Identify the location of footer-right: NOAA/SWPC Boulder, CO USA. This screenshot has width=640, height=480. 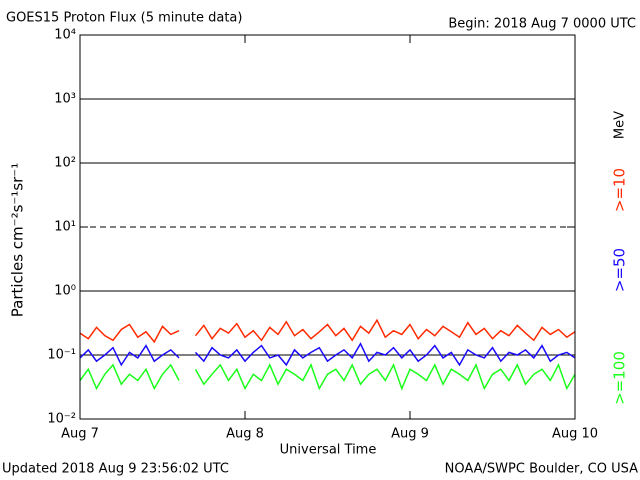
(541, 469).